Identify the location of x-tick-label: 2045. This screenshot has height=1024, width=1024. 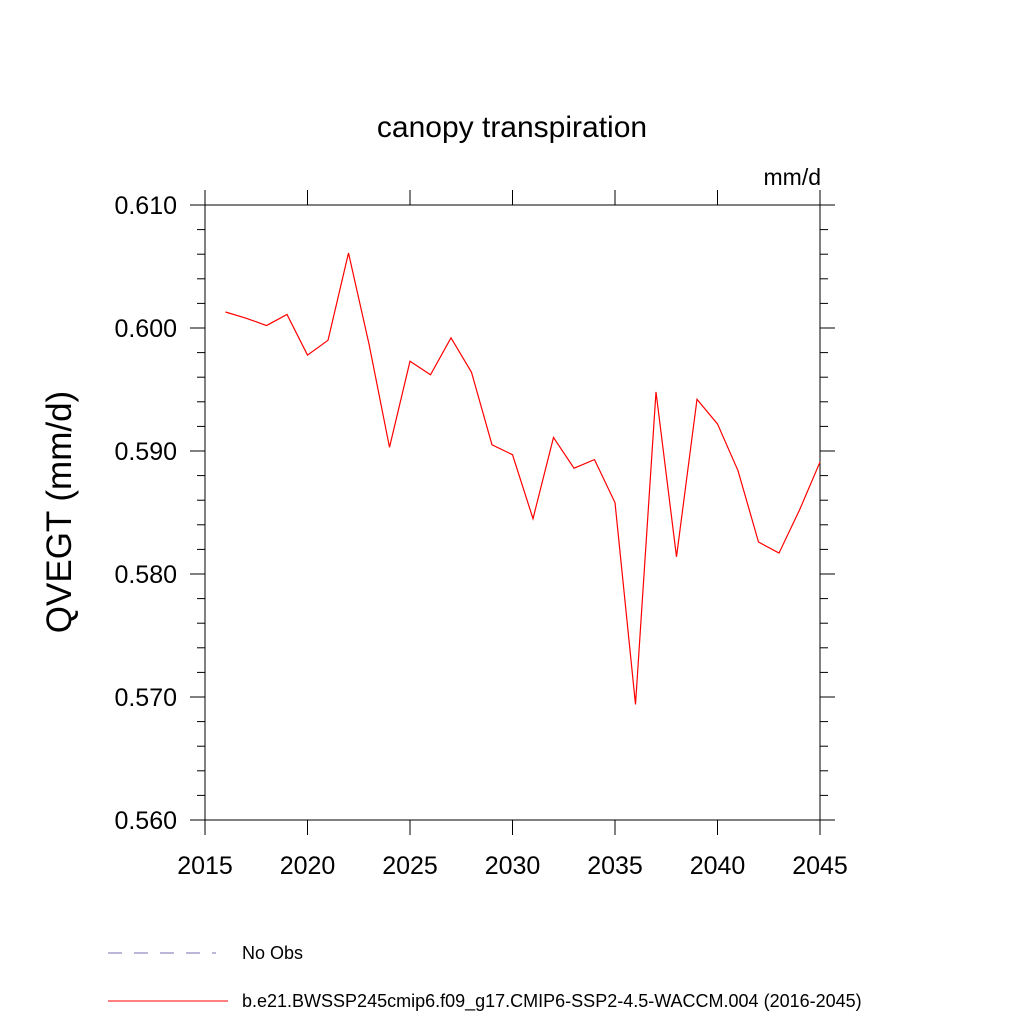
(820, 866).